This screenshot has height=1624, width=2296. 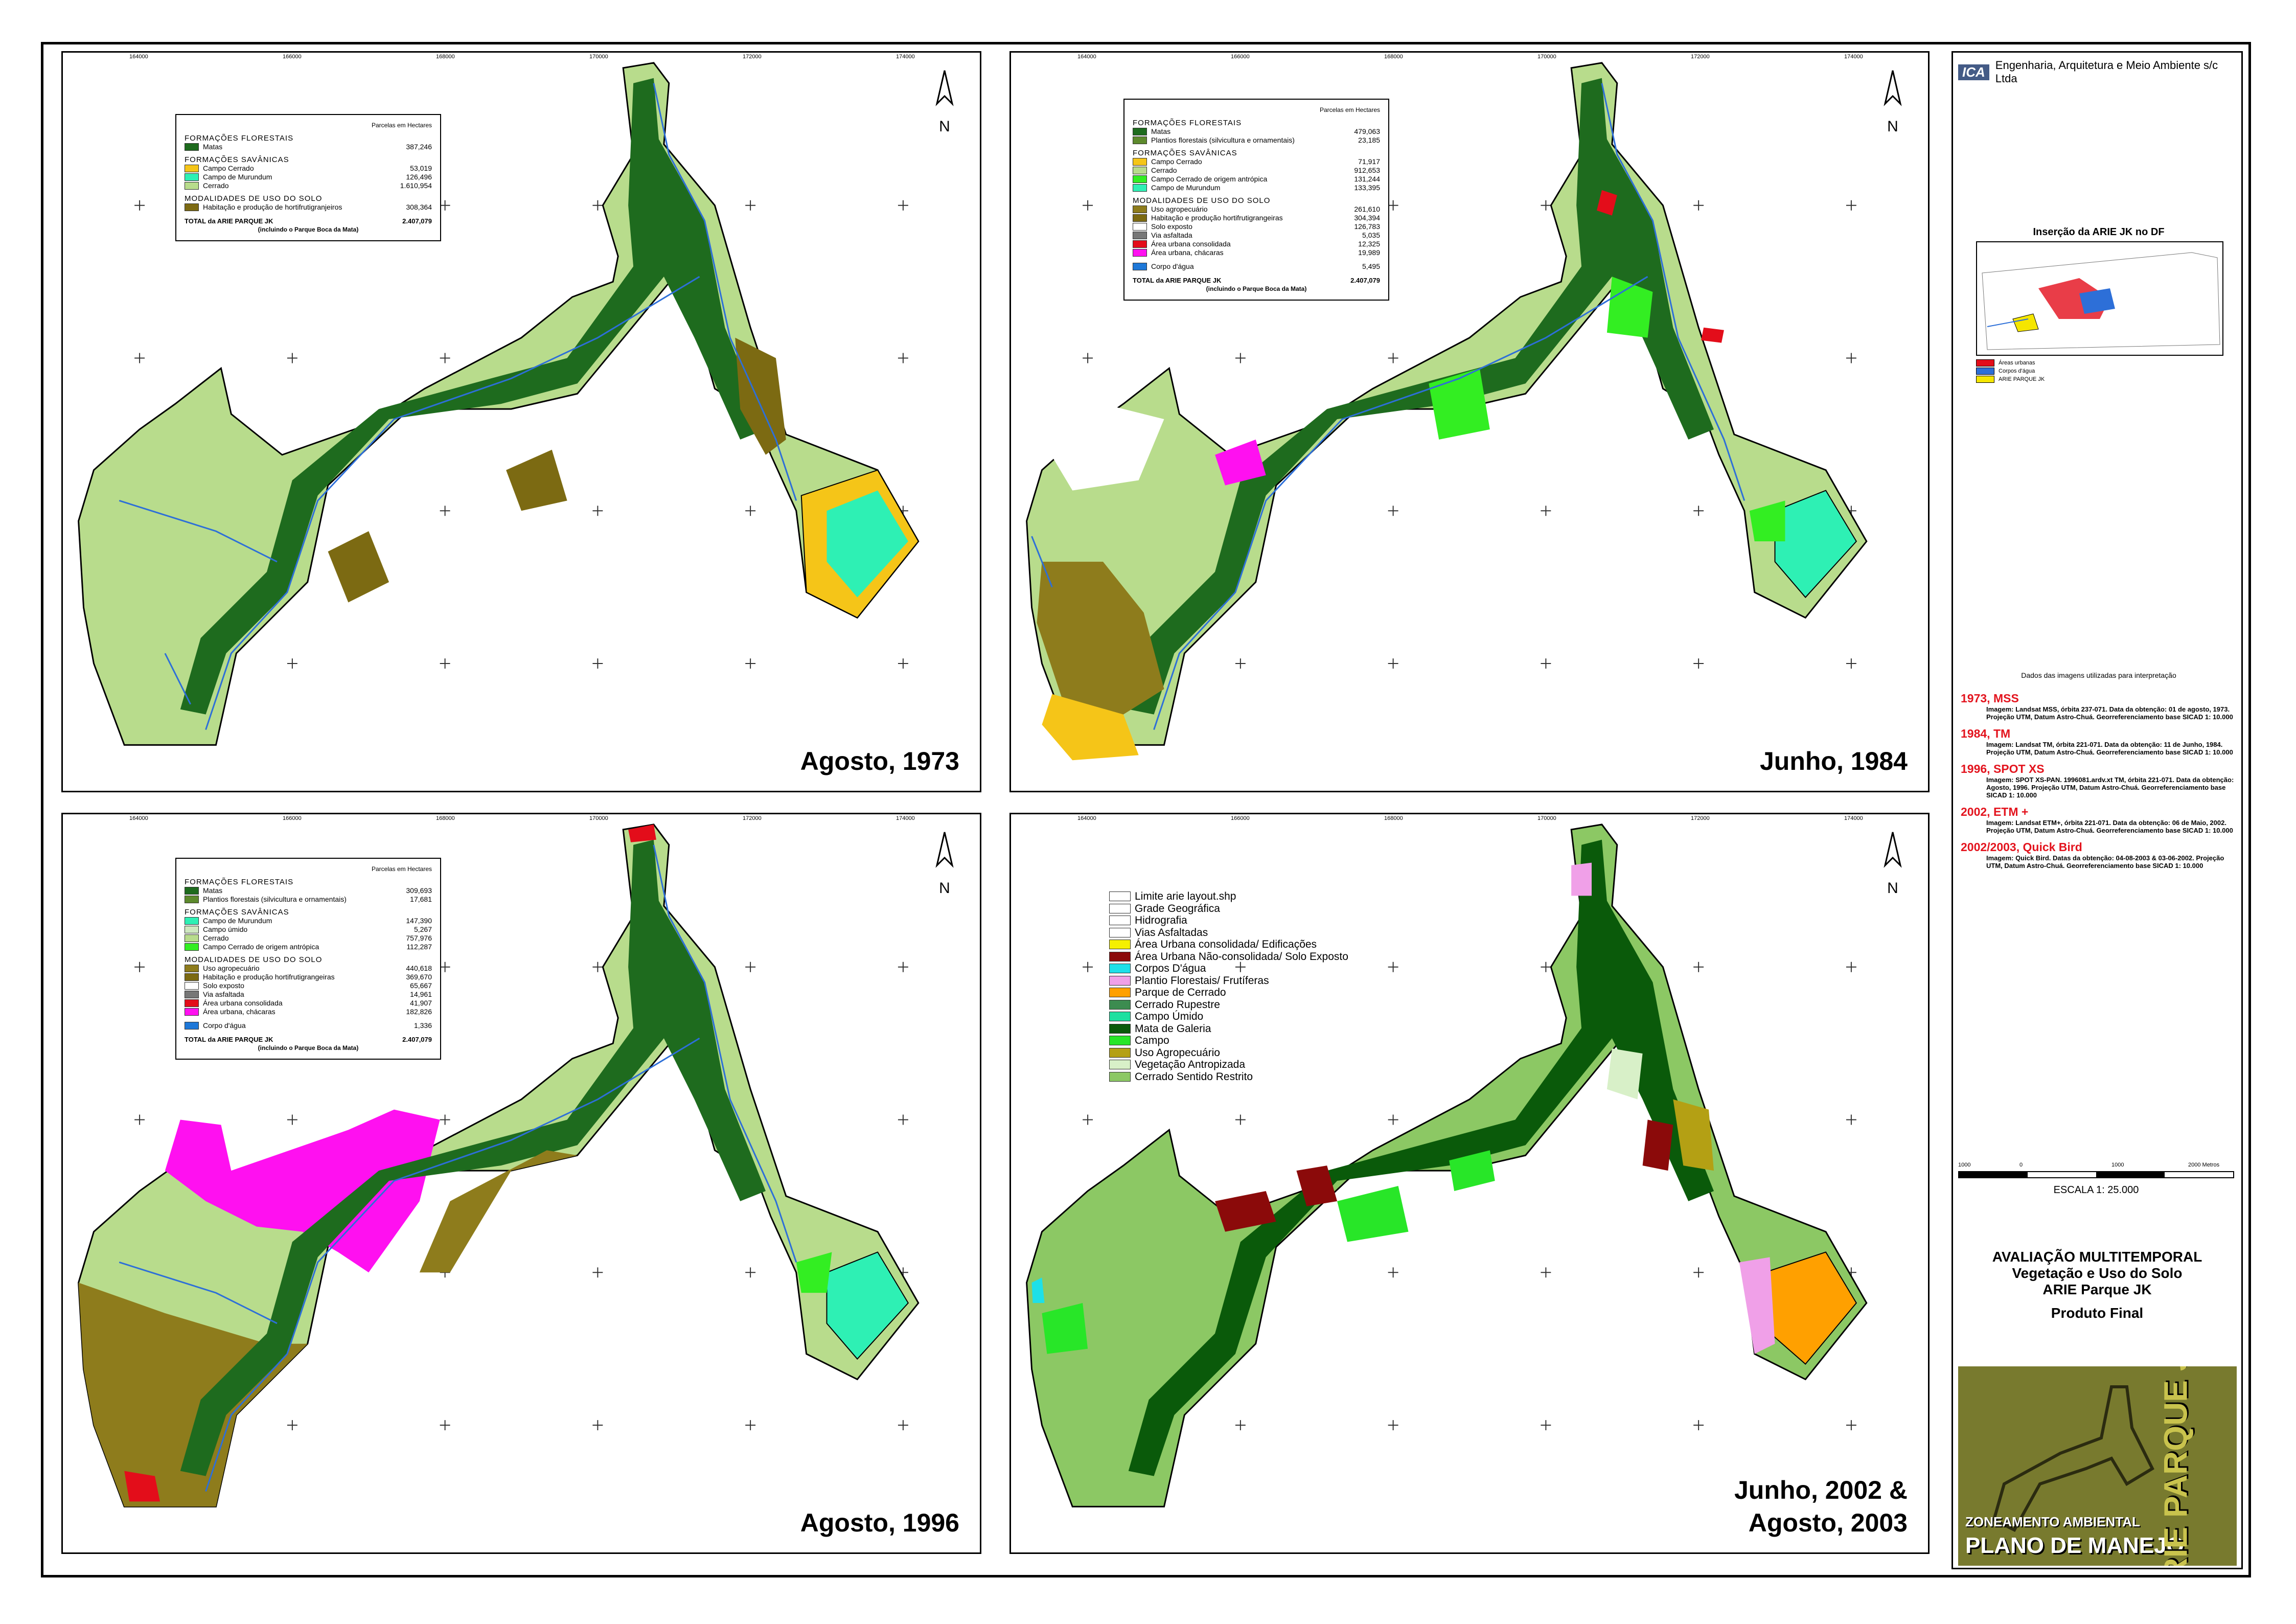 What do you see at coordinates (1369, 161) in the screenshot?
I see `legend-value: 71,917` at bounding box center [1369, 161].